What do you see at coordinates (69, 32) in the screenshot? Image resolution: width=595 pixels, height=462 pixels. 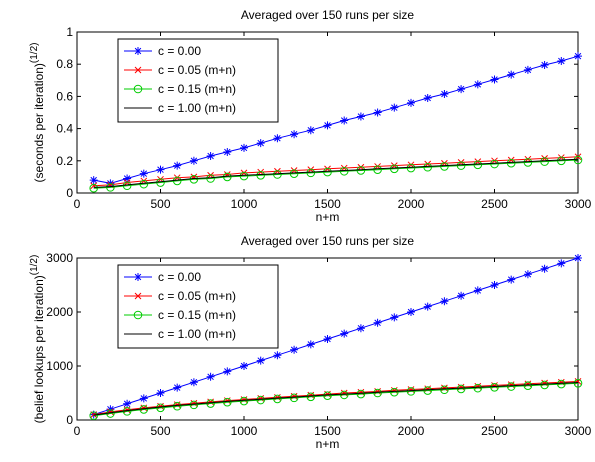 I see `y-tick-label: 1` at bounding box center [69, 32].